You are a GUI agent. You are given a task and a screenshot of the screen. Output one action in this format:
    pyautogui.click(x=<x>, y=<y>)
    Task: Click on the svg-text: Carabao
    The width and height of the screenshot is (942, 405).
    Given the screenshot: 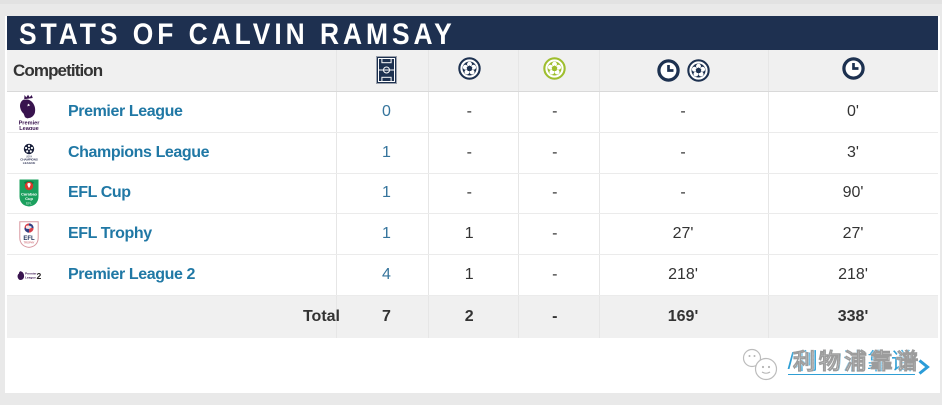 What is the action you would take?
    pyautogui.click(x=29, y=194)
    